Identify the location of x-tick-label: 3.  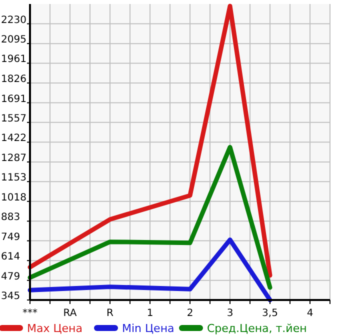
(230, 313).